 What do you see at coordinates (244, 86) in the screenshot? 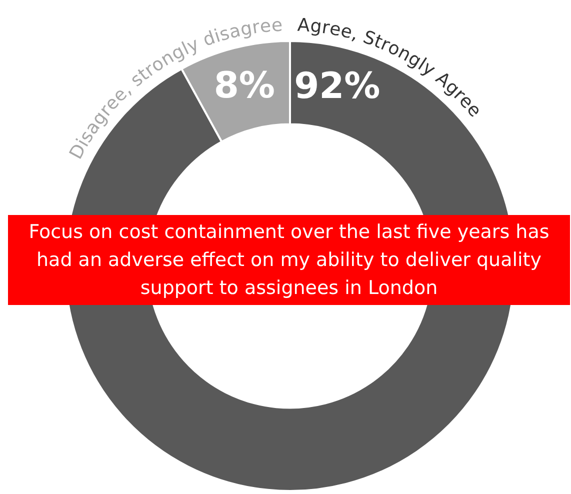
I see `data-label: 8%` at bounding box center [244, 86].